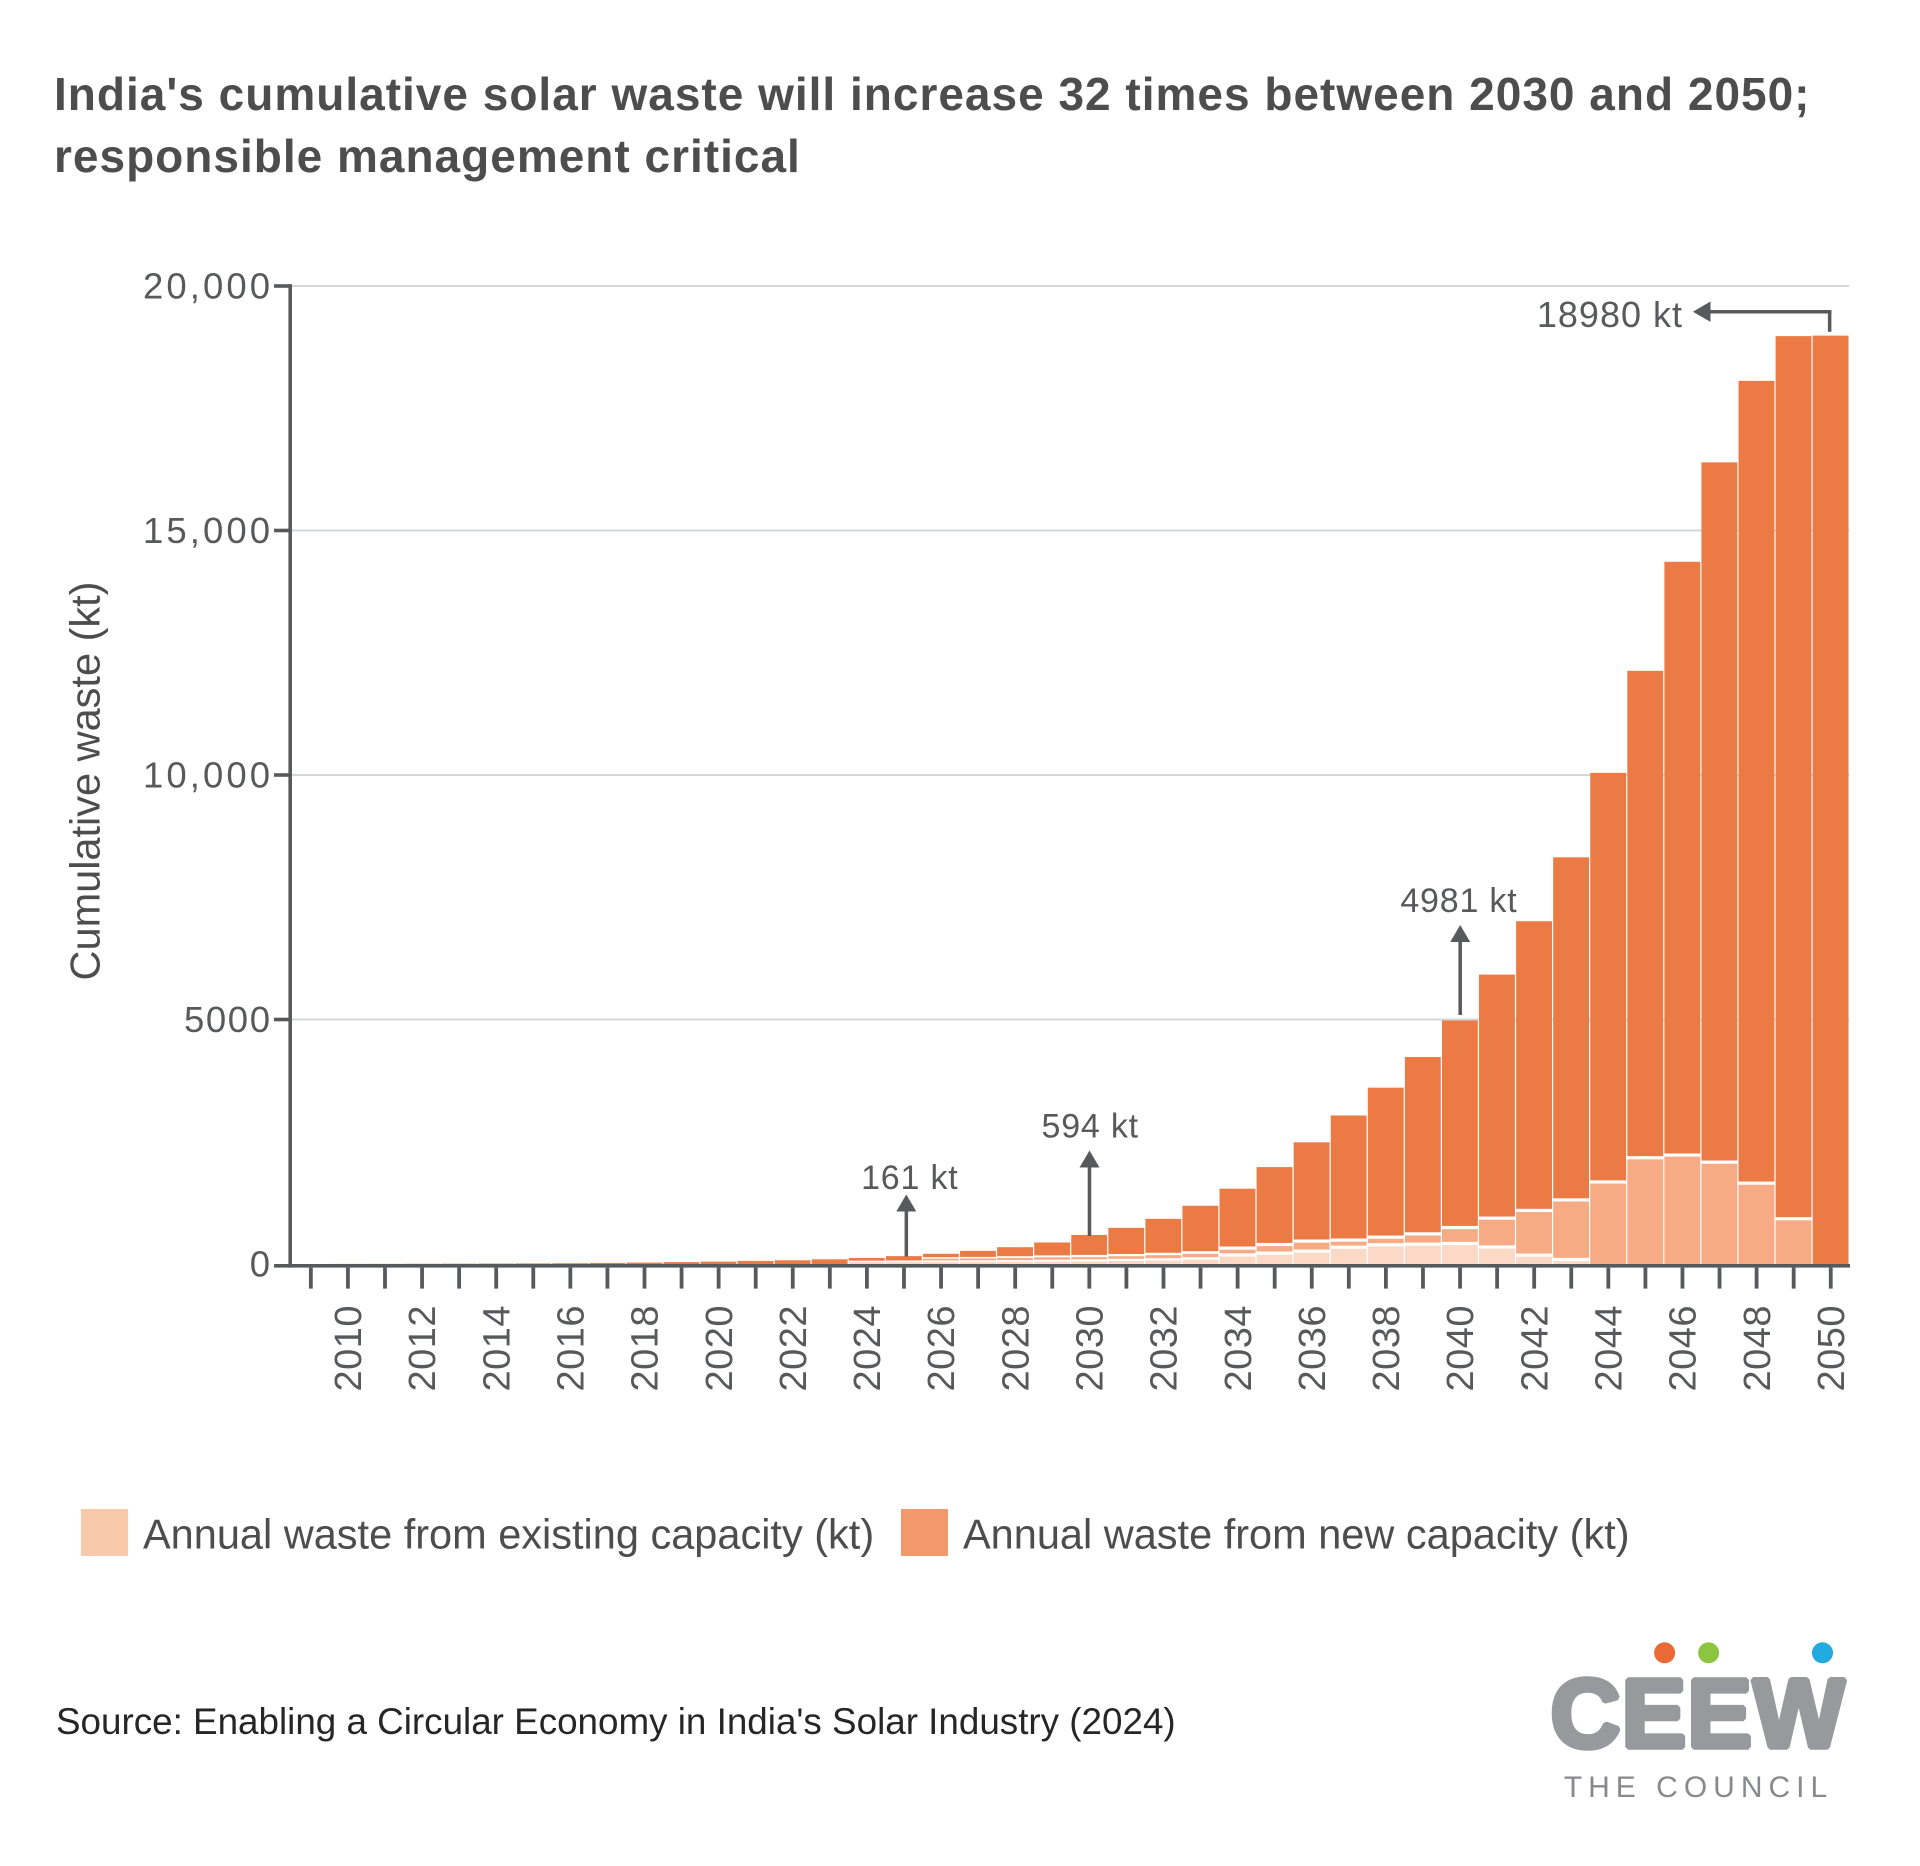 This screenshot has width=1920, height=1866. What do you see at coordinates (1387, 1348) in the screenshot?
I see `svg-text: 2038` at bounding box center [1387, 1348].